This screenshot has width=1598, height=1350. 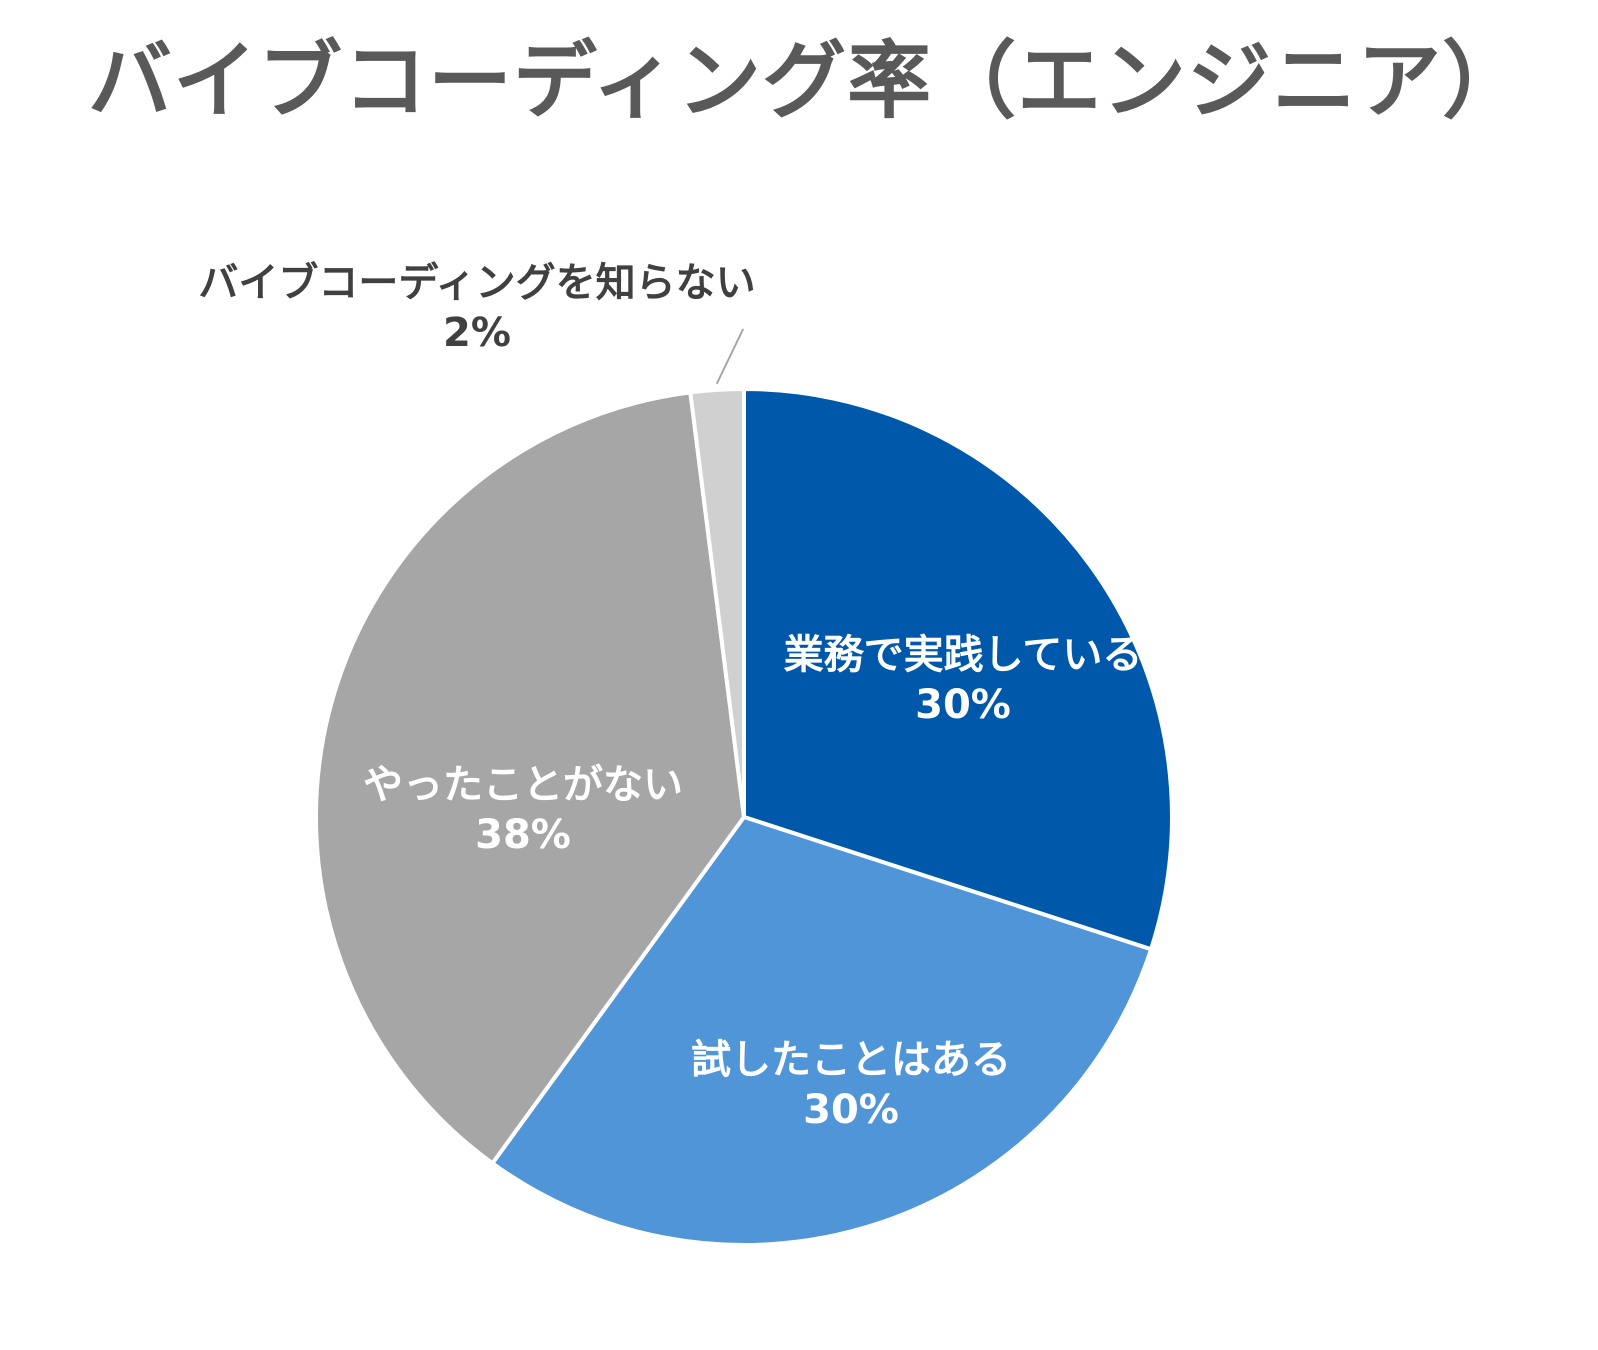 What do you see at coordinates (476, 283) in the screenshot?
I see `slice-label-4: バイブコーディングを知らない` at bounding box center [476, 283].